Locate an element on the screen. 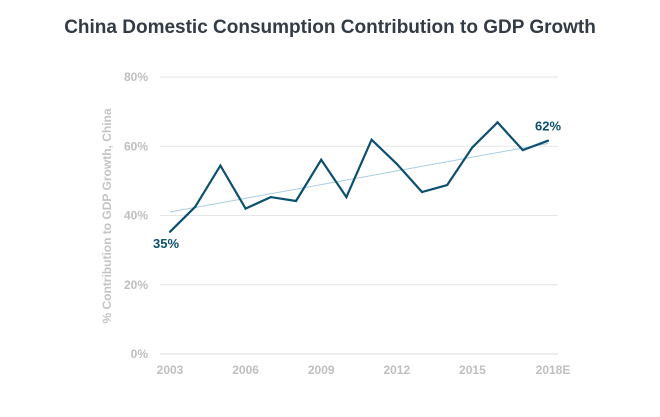 The width and height of the screenshot is (660, 417). y-tick-label: 80% is located at coordinates (136, 77).